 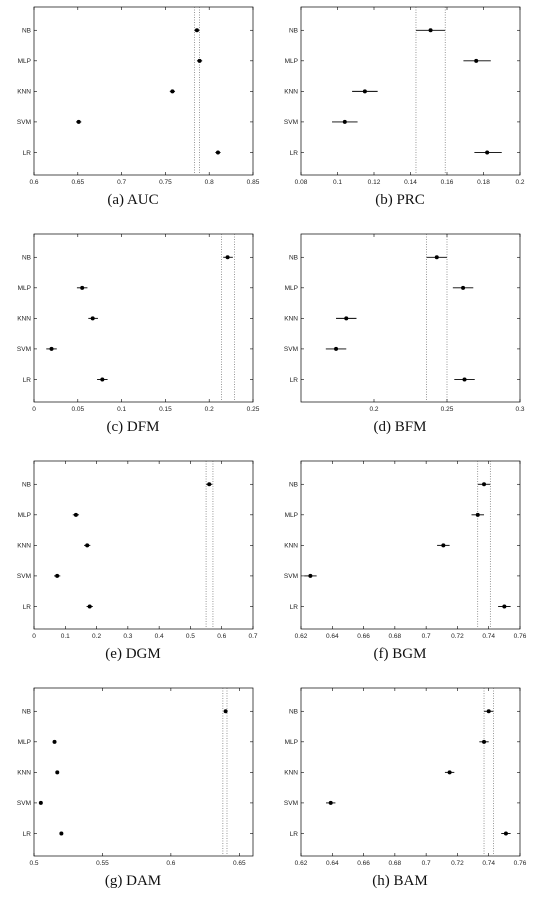 I want to click on data-point-prc-mlp, so click(x=476, y=60).